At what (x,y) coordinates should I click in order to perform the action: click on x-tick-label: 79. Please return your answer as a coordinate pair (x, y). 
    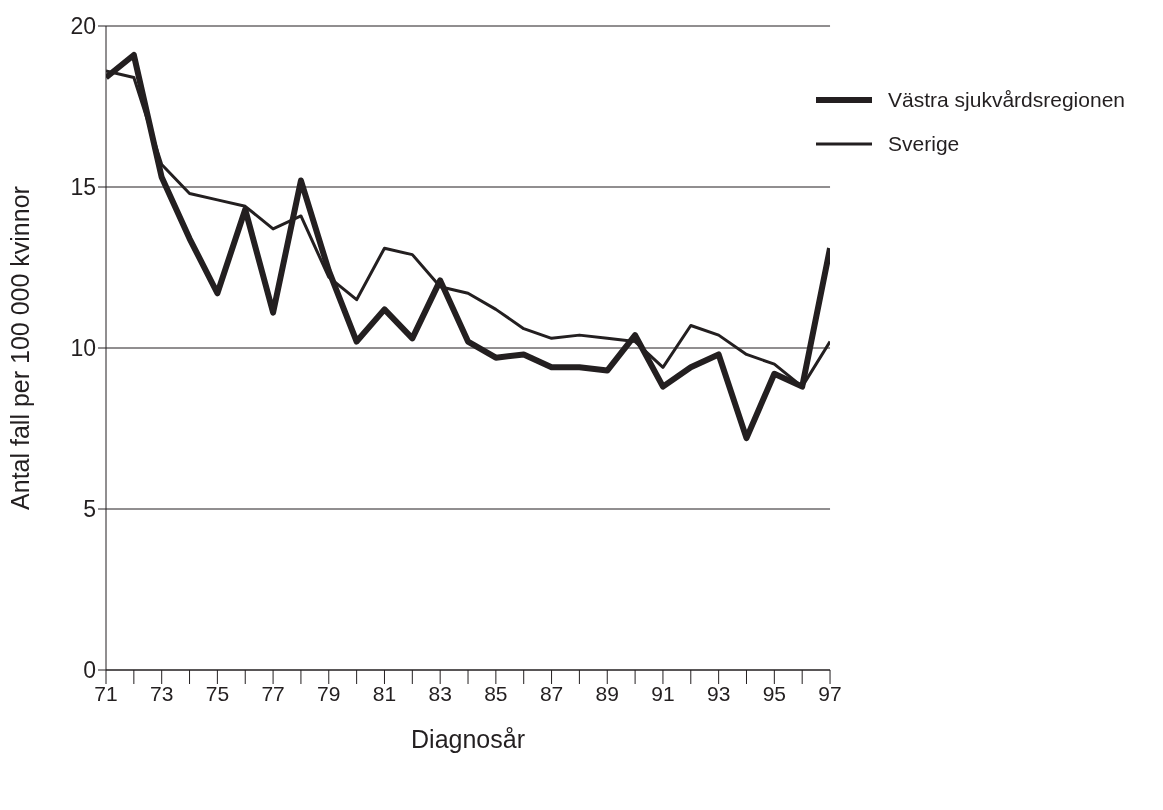
    Looking at the image, I should click on (329, 693).